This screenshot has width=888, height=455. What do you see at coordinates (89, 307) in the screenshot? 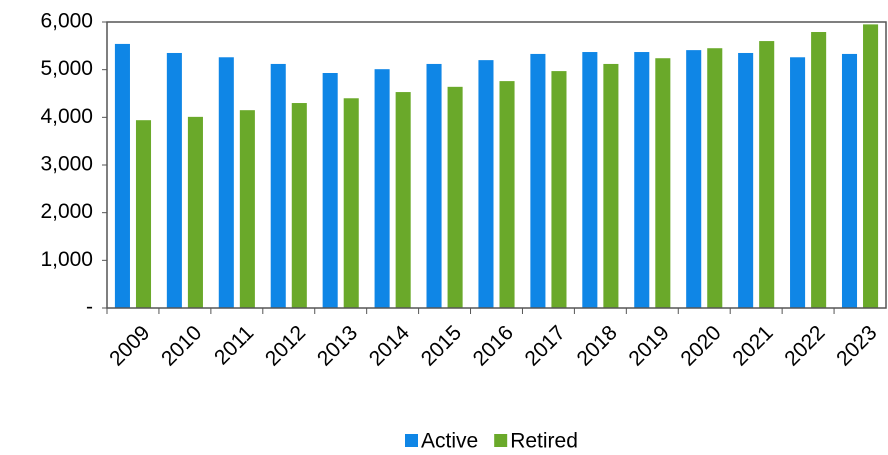
I see `y-tick-label: -` at bounding box center [89, 307].